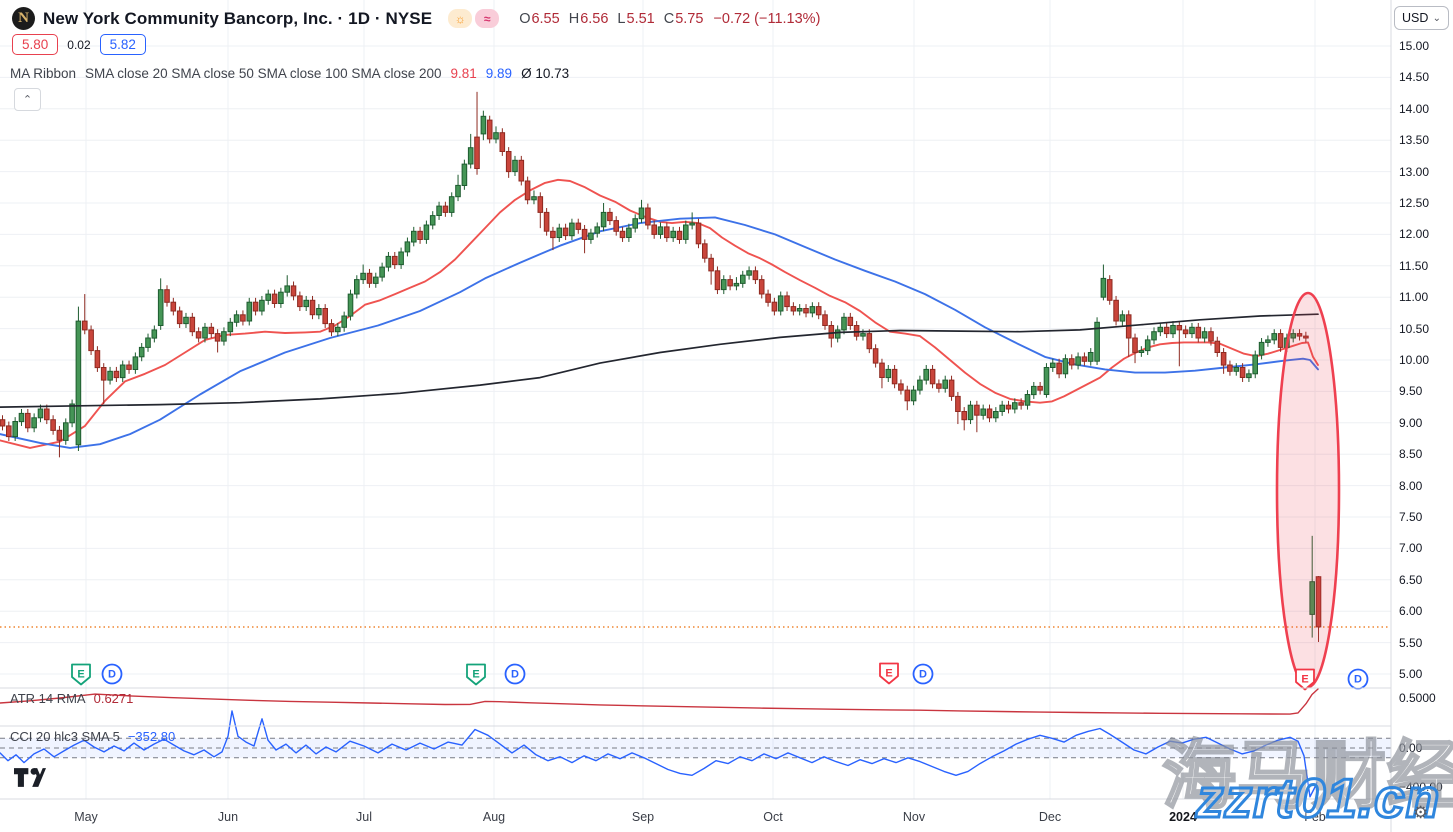  Describe the element at coordinates (71, 698) in the screenshot. I see `atr-legend: ATR 14 RMA 0.6271` at that location.